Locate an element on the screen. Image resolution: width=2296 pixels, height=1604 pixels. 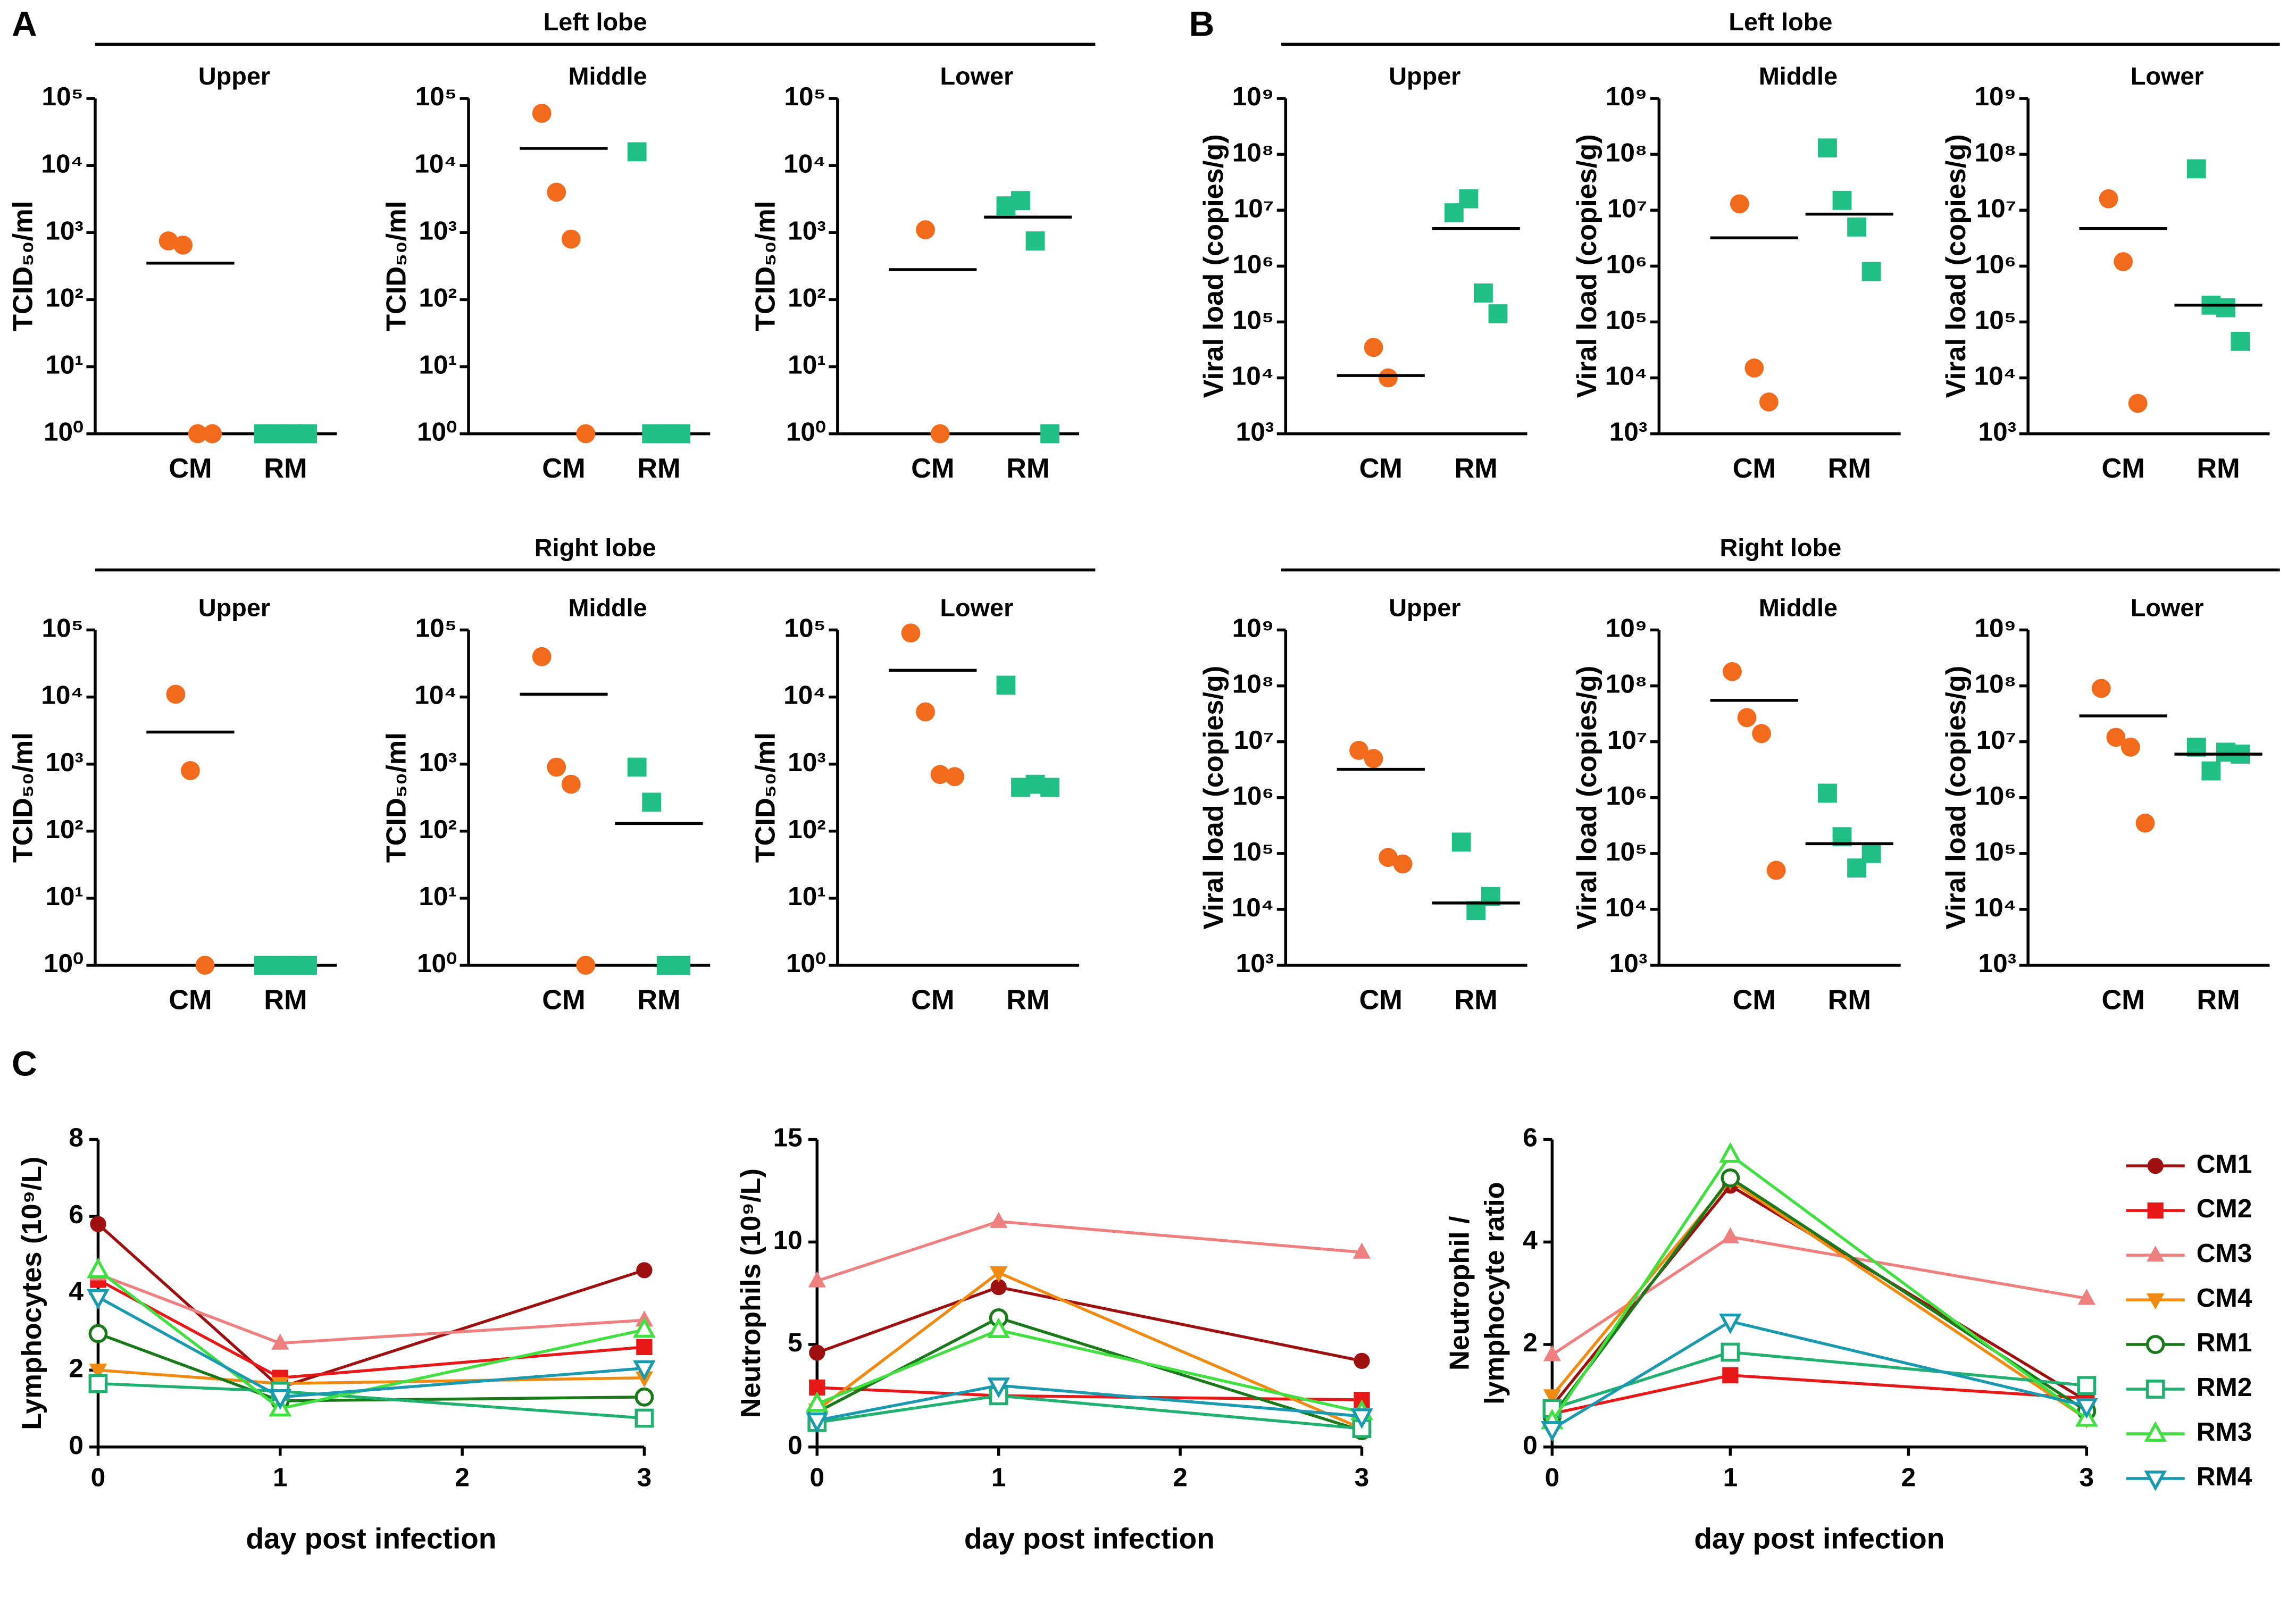
chart-title: Upper is located at coordinates (234, 76).